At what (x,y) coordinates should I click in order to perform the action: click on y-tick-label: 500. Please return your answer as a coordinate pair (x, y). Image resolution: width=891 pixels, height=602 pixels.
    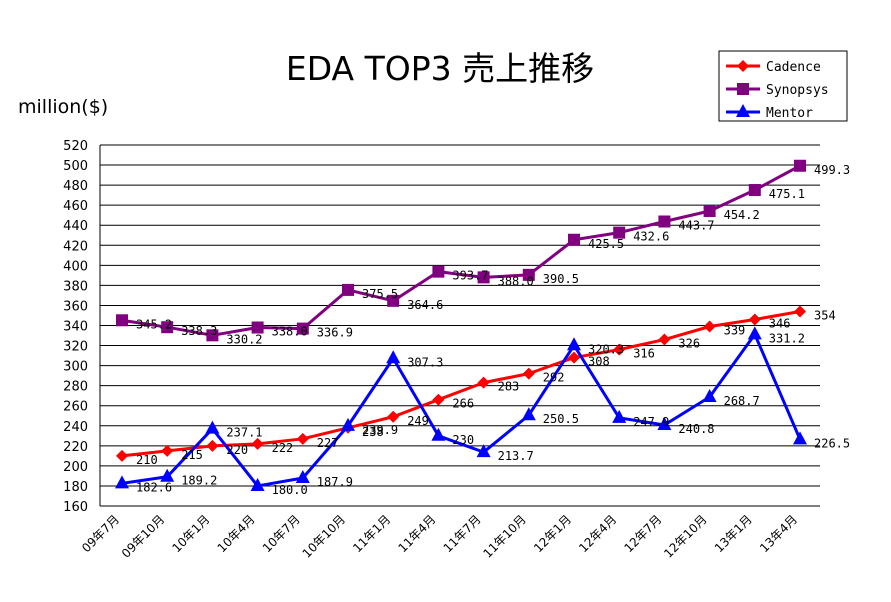
    Looking at the image, I should click on (75, 166).